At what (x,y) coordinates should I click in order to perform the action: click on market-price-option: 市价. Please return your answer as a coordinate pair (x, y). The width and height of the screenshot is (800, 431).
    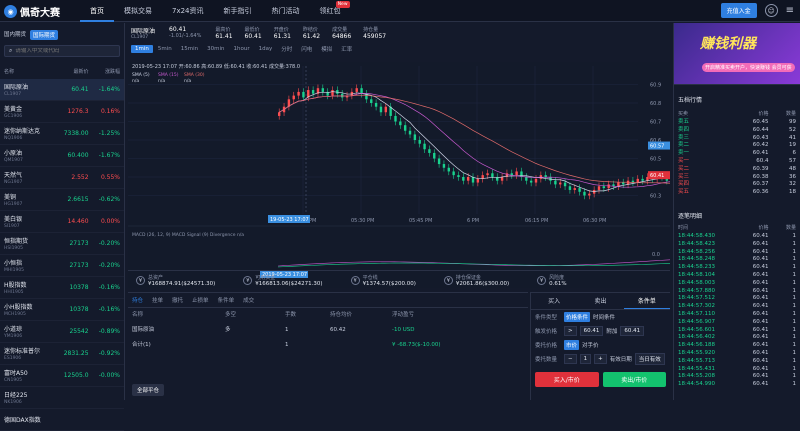
    Looking at the image, I should click on (572, 345).